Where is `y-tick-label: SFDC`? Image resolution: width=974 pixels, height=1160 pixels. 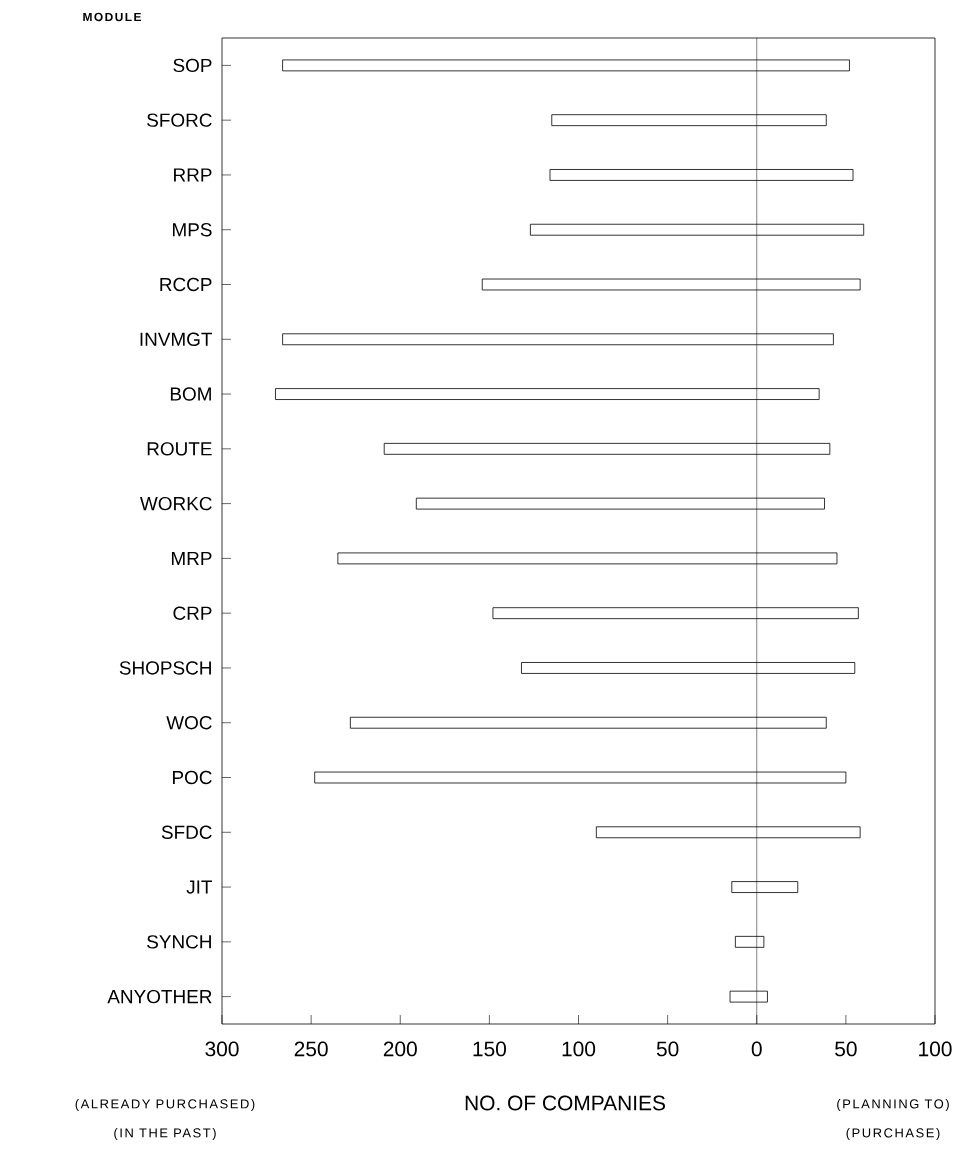 y-tick-label: SFDC is located at coordinates (186, 832).